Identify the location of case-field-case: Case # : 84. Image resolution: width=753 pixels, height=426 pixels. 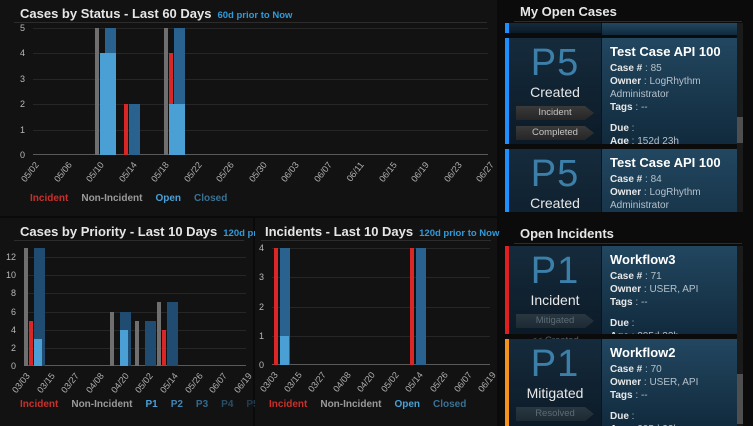
(636, 179).